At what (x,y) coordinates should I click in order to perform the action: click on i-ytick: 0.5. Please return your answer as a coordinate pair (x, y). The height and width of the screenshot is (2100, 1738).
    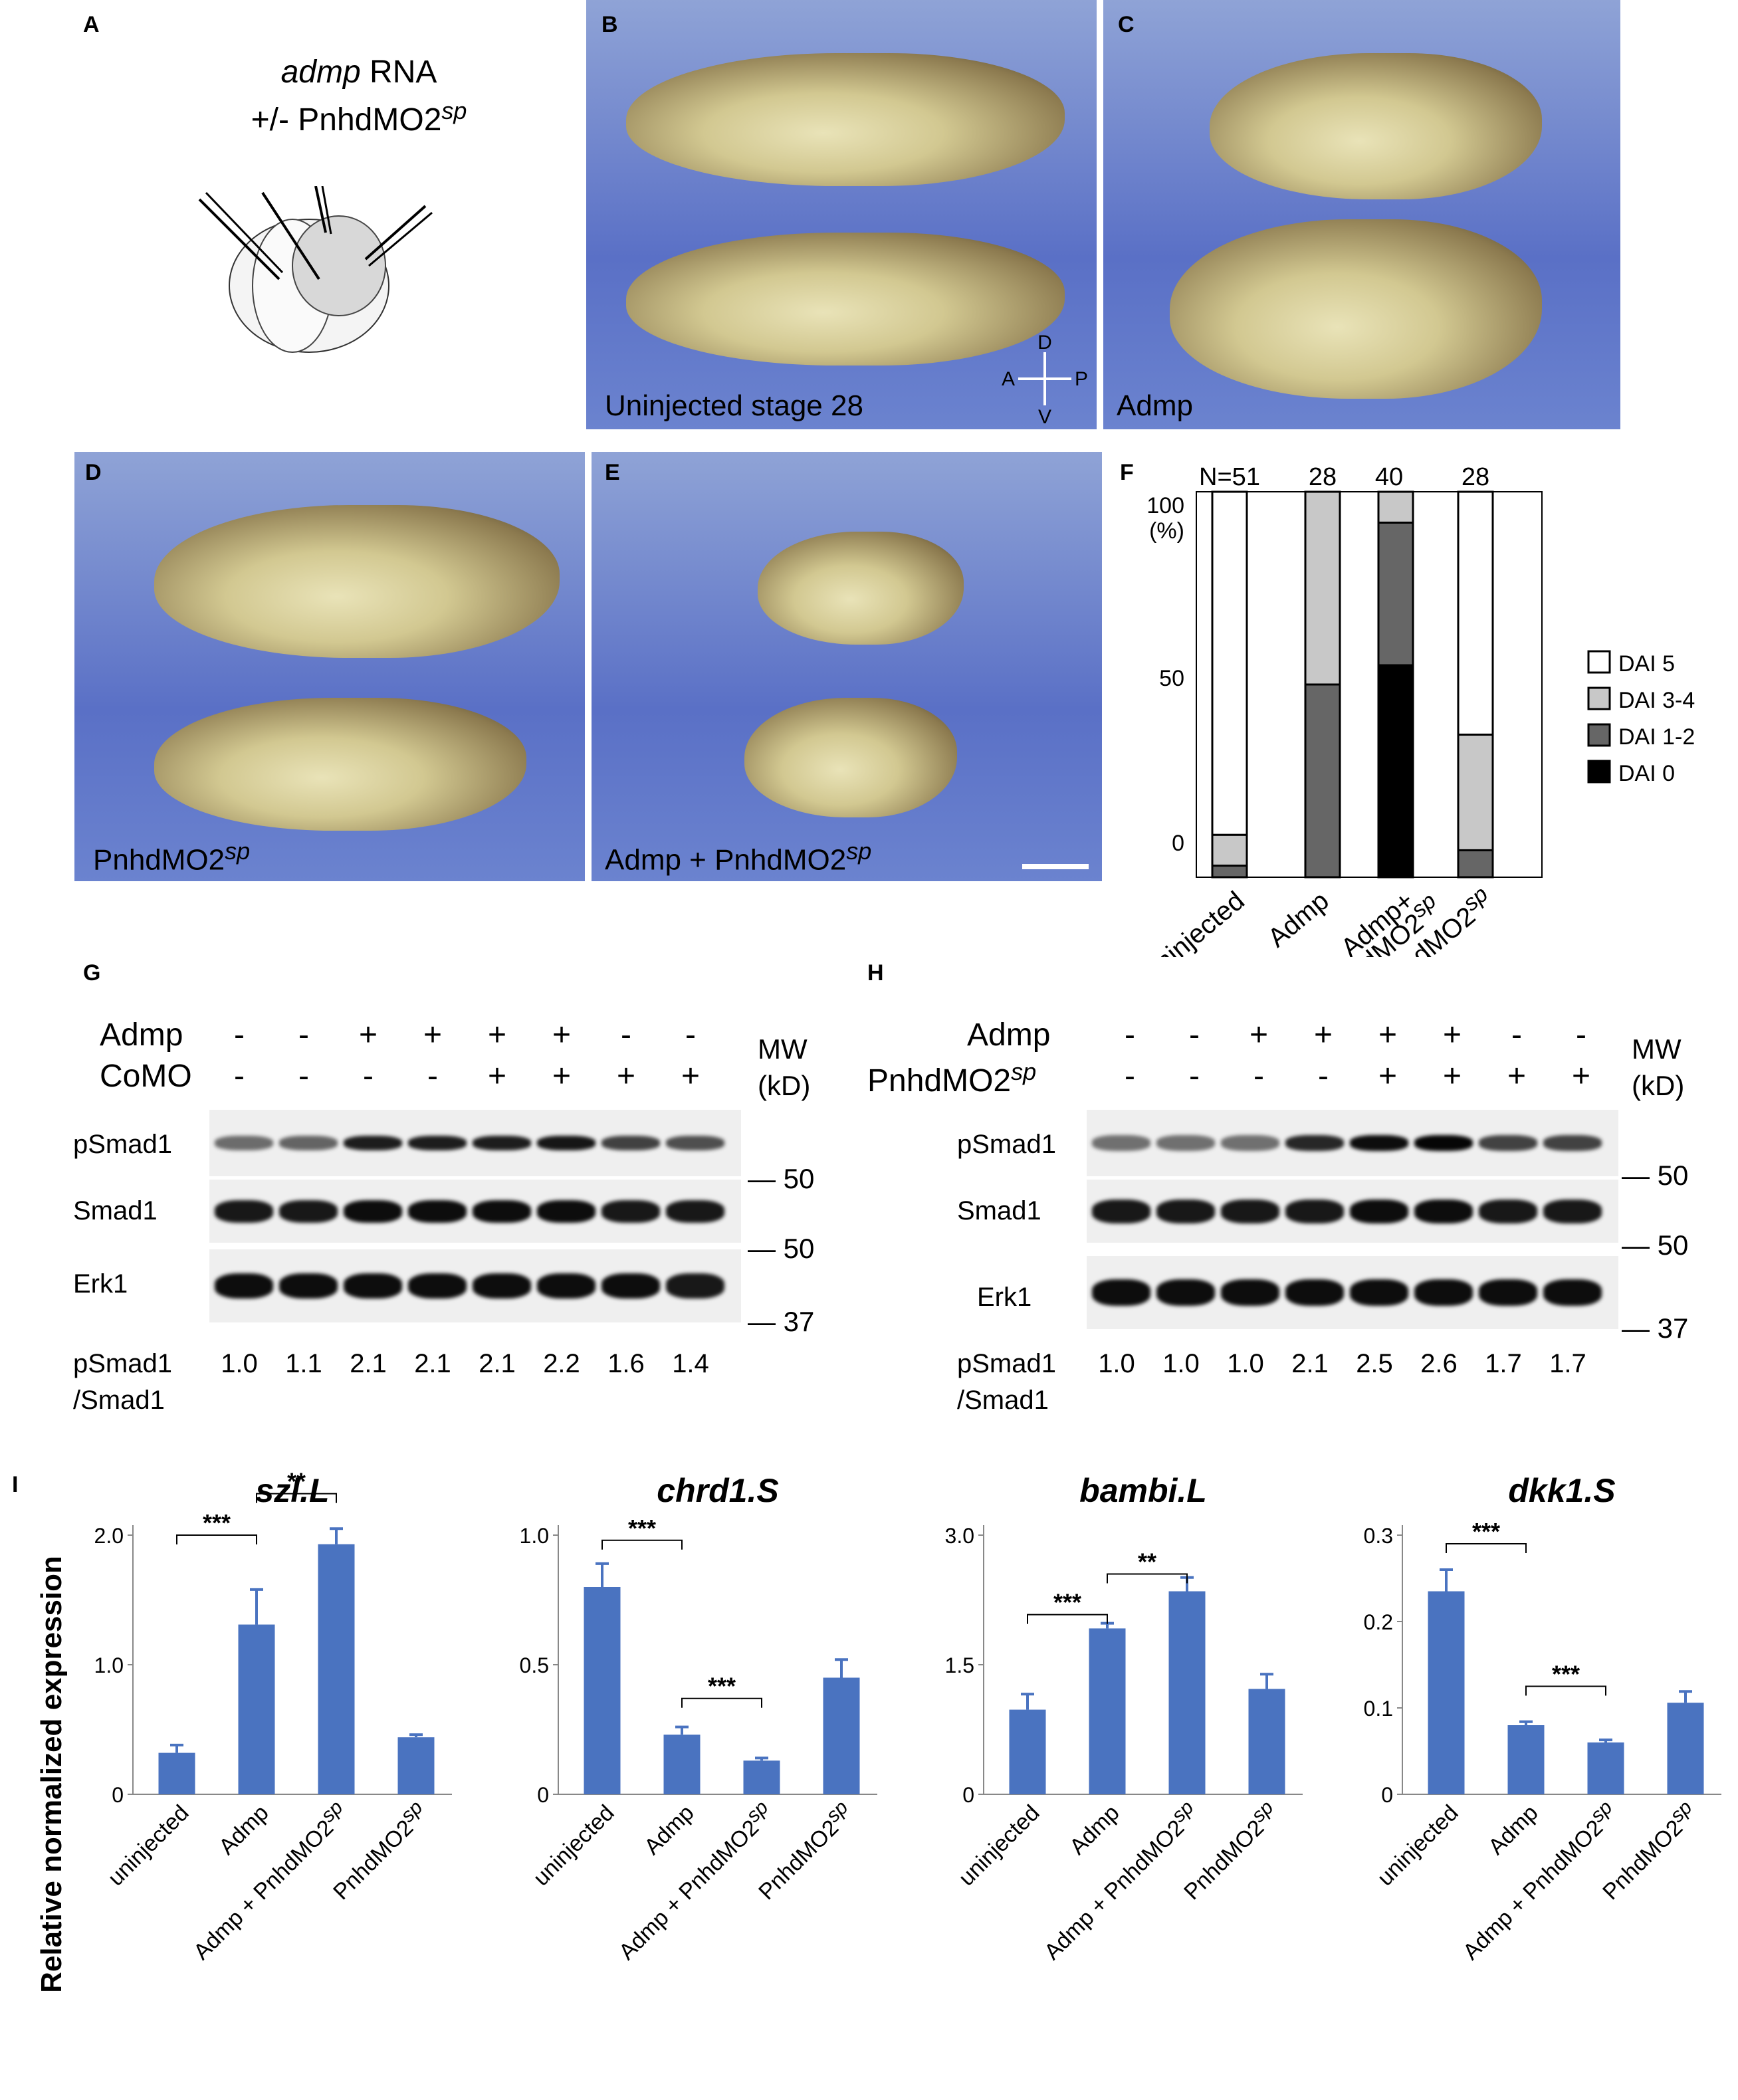
    Looking at the image, I should click on (534, 1665).